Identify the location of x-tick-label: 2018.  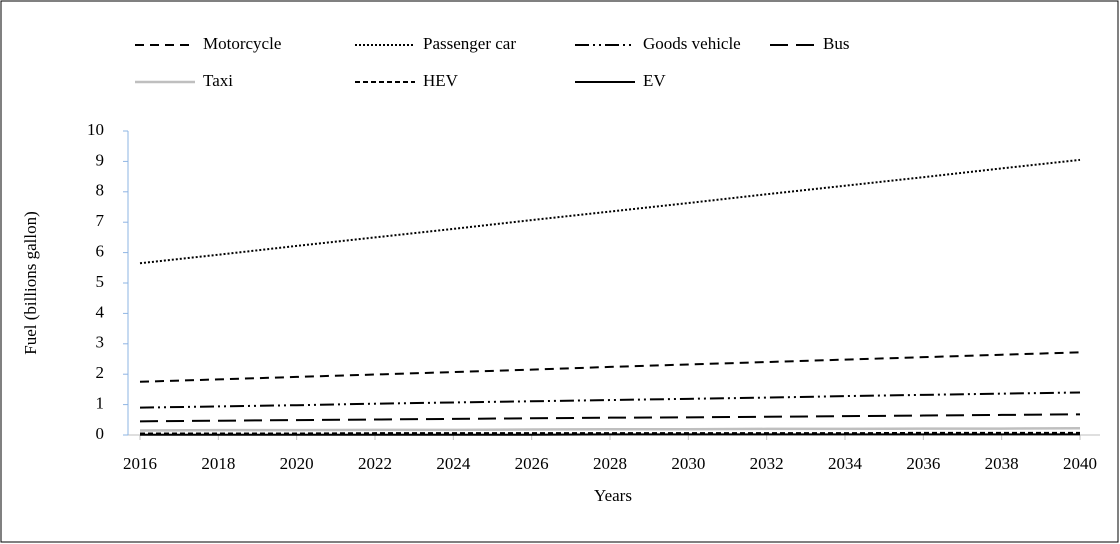
(218, 463).